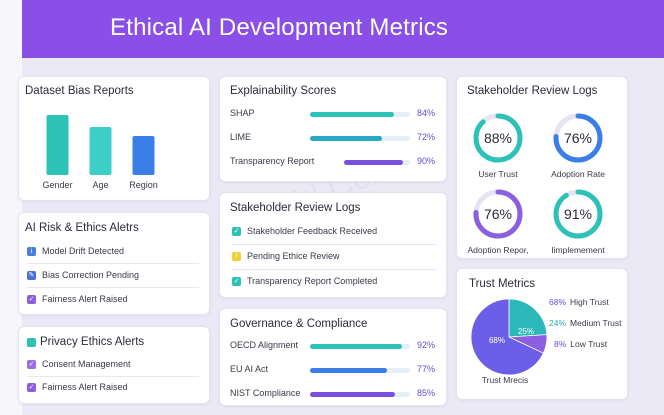  Describe the element at coordinates (283, 91) in the screenshot. I see `explainability-title: Explainability Scores` at that location.